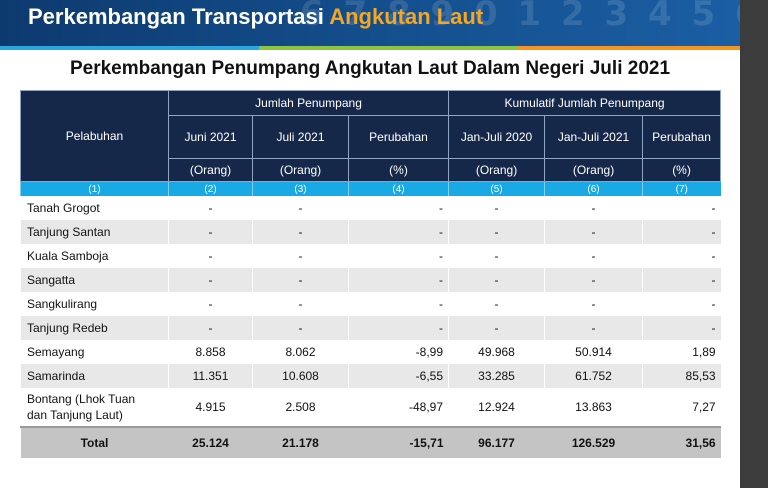  Describe the element at coordinates (682, 137) in the screenshot. I see `header-perubahan-kumulatif: Perubahan` at that location.